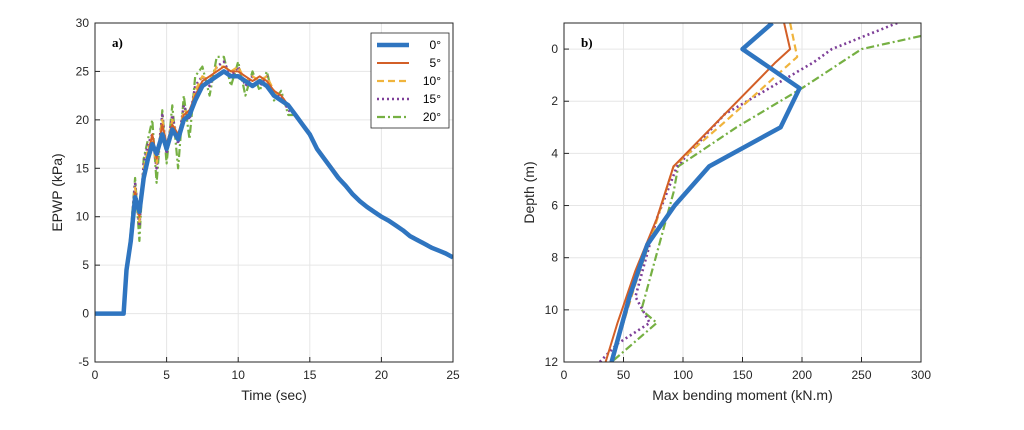  Describe the element at coordinates (554, 258) in the screenshot. I see `y-tick-label: 8` at that location.